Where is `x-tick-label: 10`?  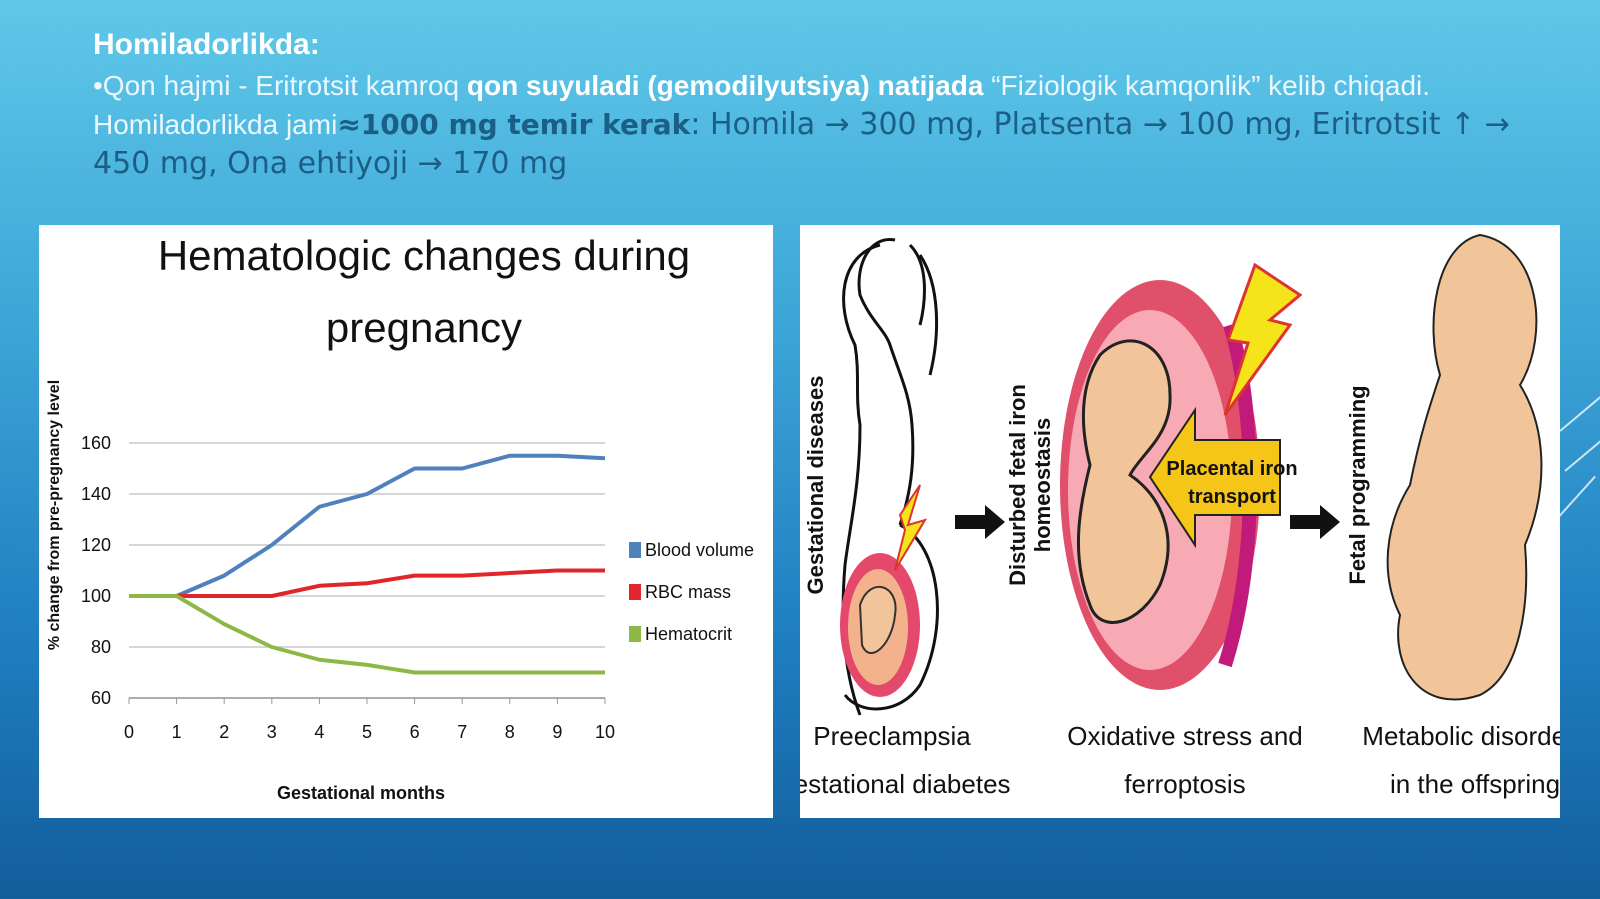
x-tick-label: 10 is located at coordinates (605, 732).